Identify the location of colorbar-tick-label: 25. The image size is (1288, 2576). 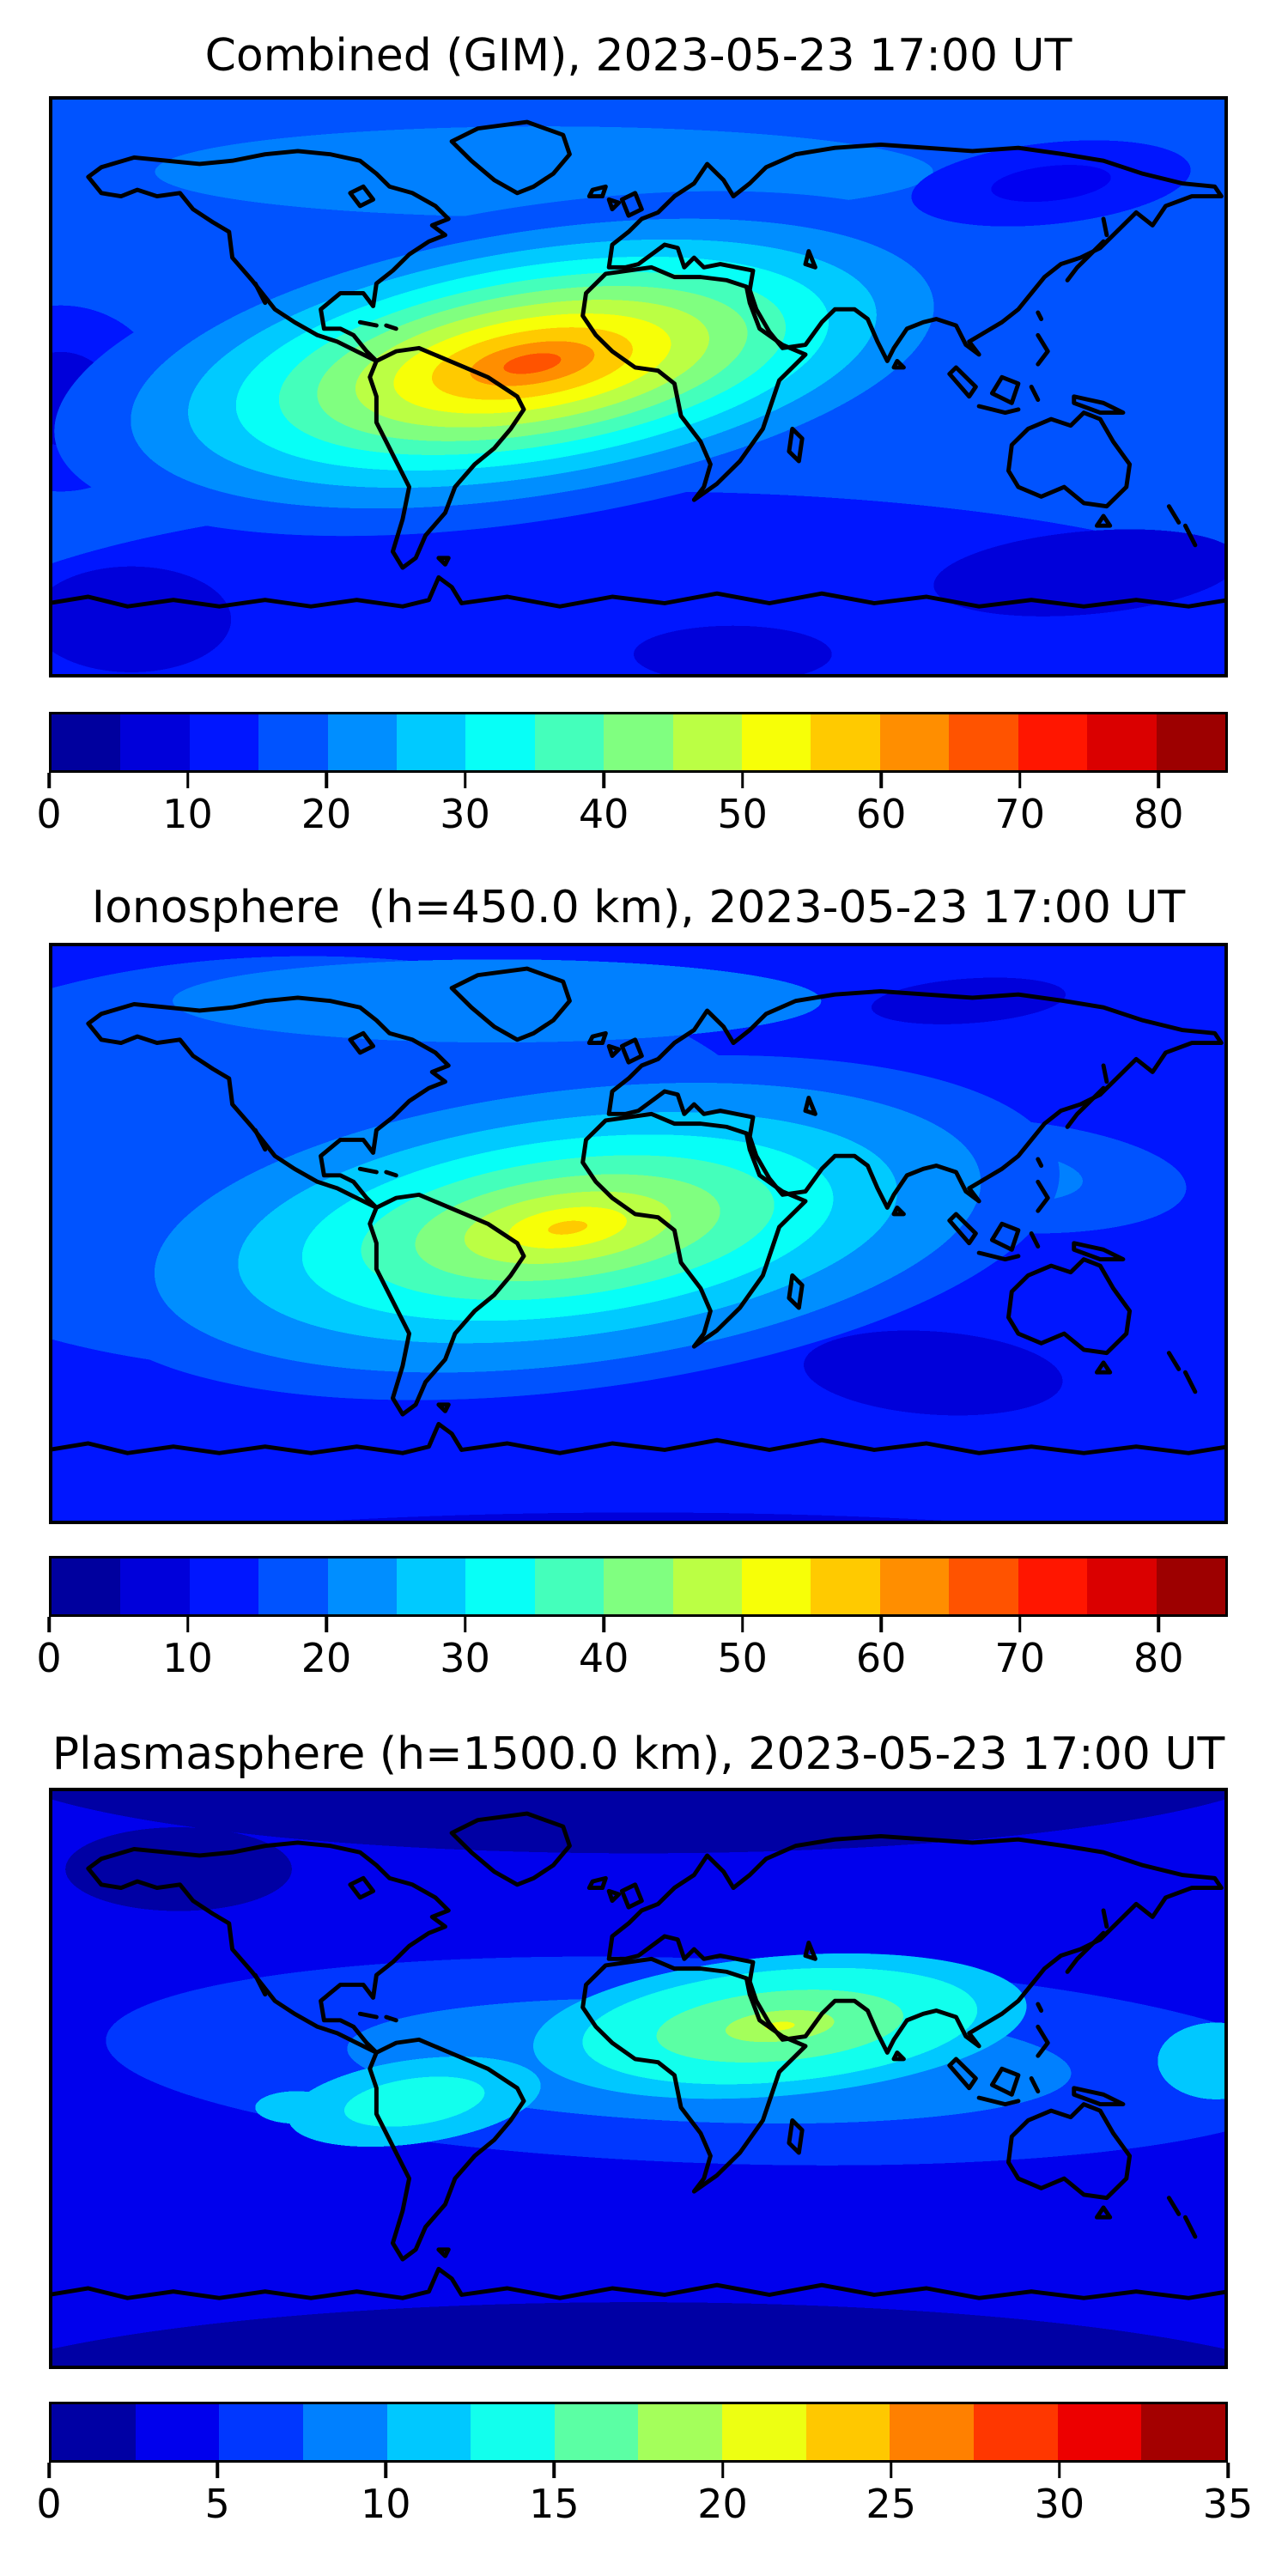
(891, 2504).